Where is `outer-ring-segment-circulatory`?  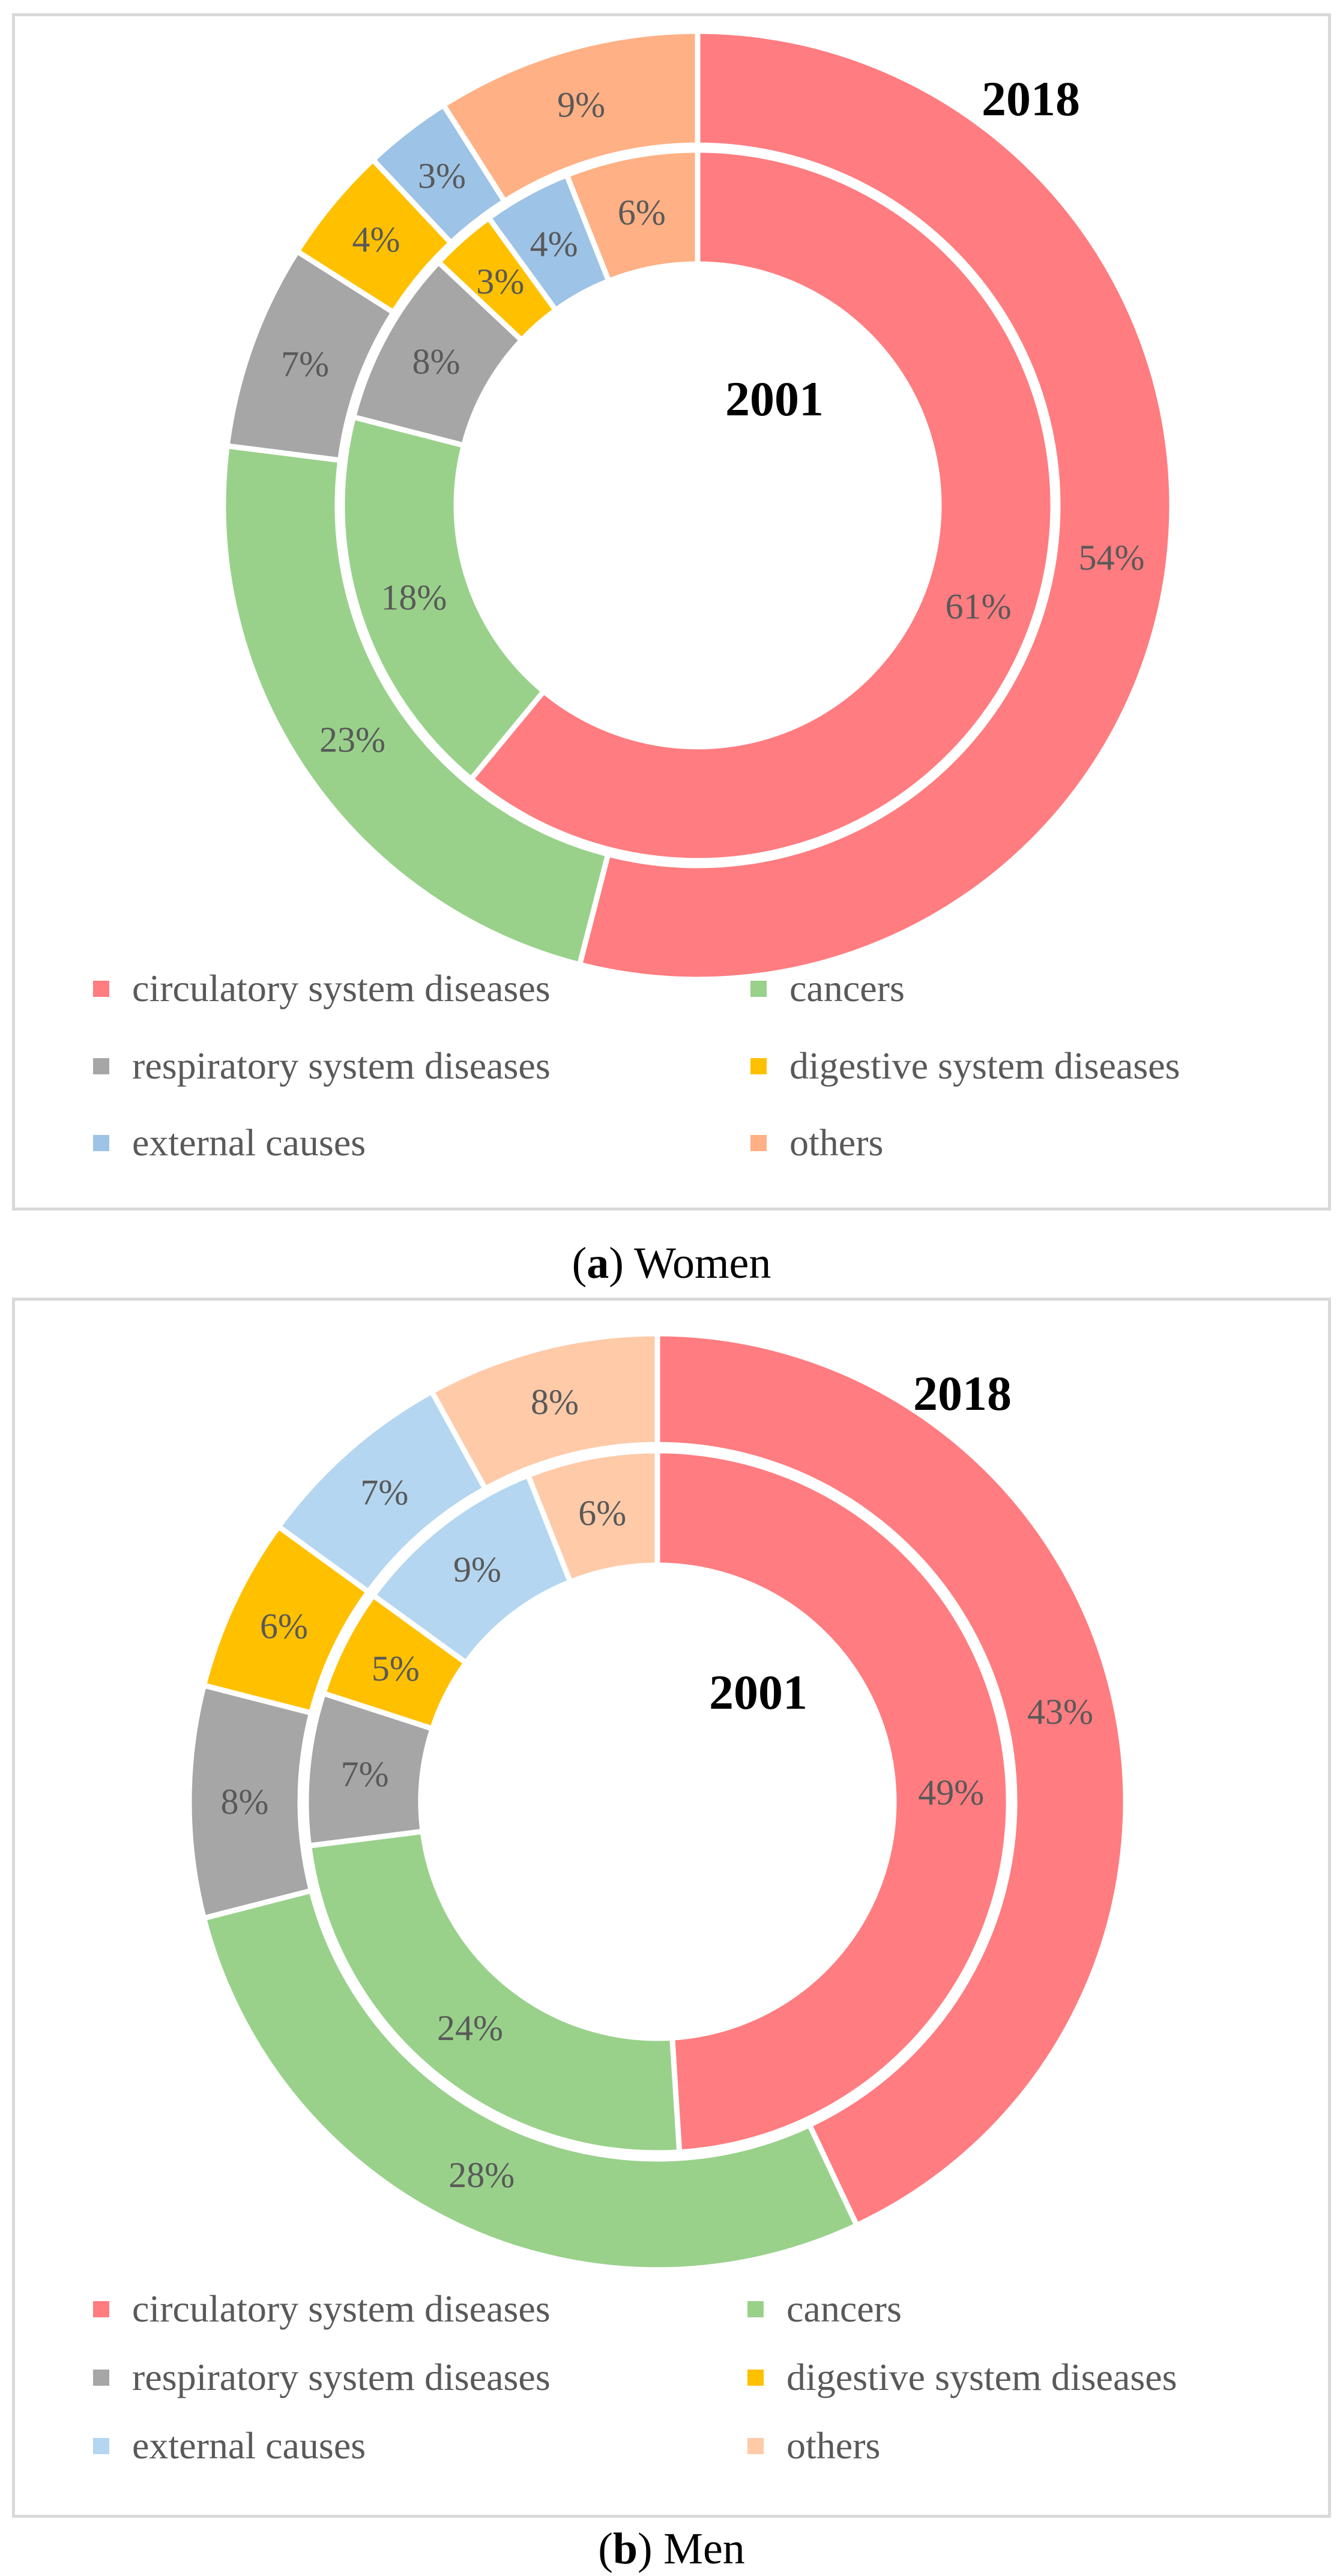
outer-ring-segment-circulatory is located at coordinates (891, 1780).